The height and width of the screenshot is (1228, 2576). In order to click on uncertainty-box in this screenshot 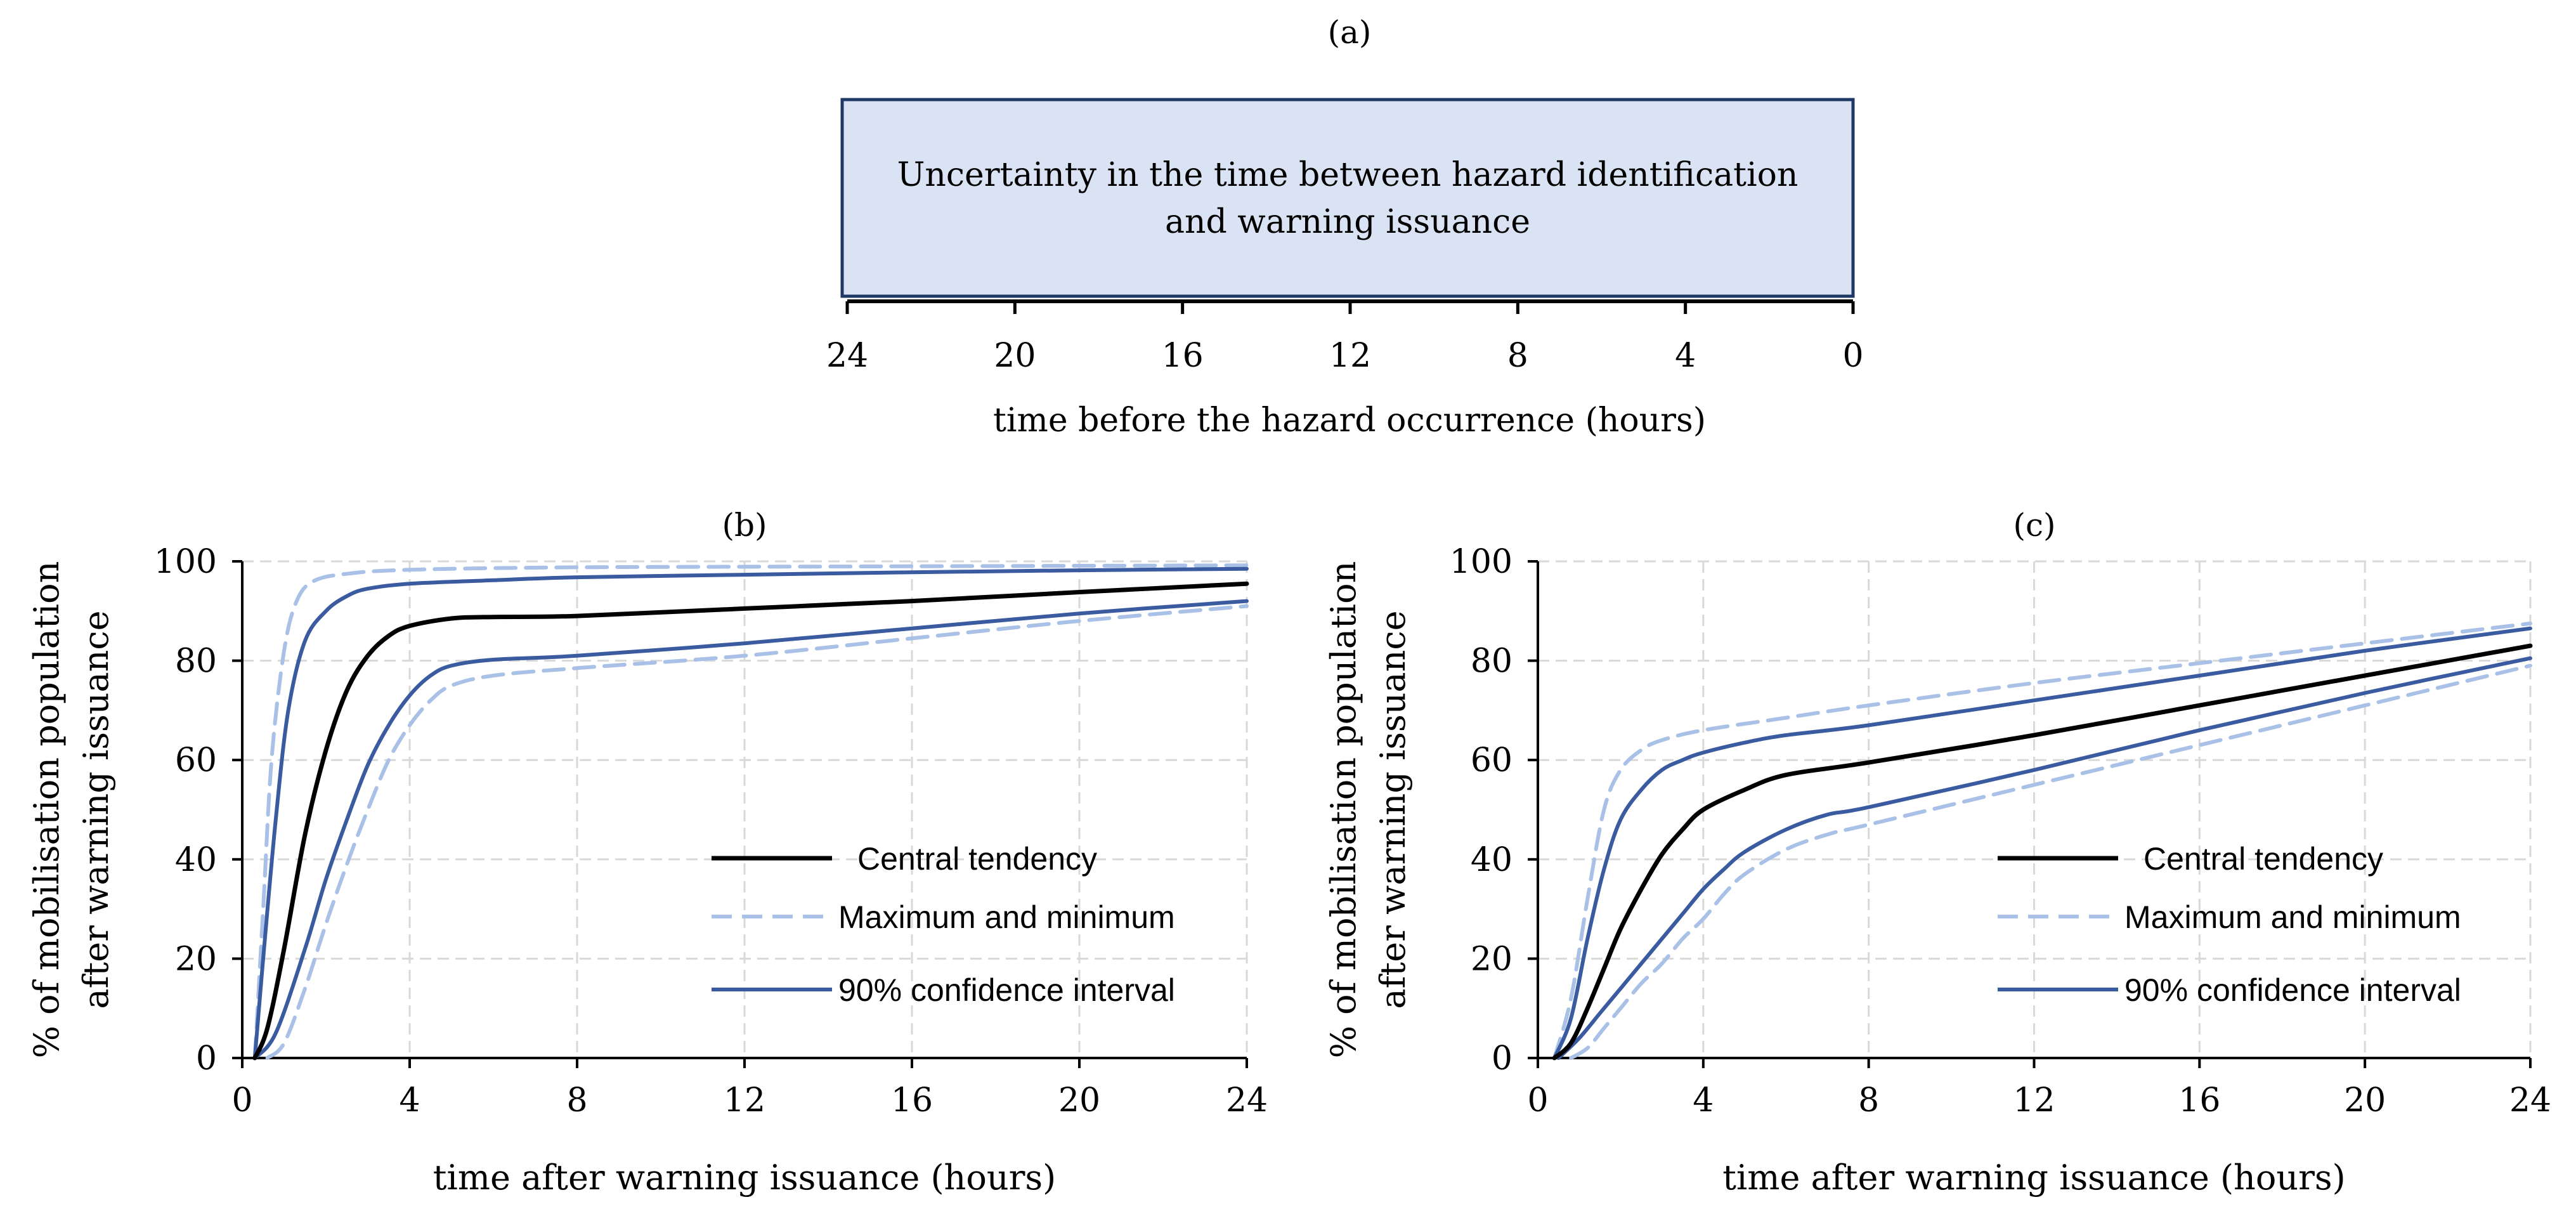, I will do `click(1347, 198)`.